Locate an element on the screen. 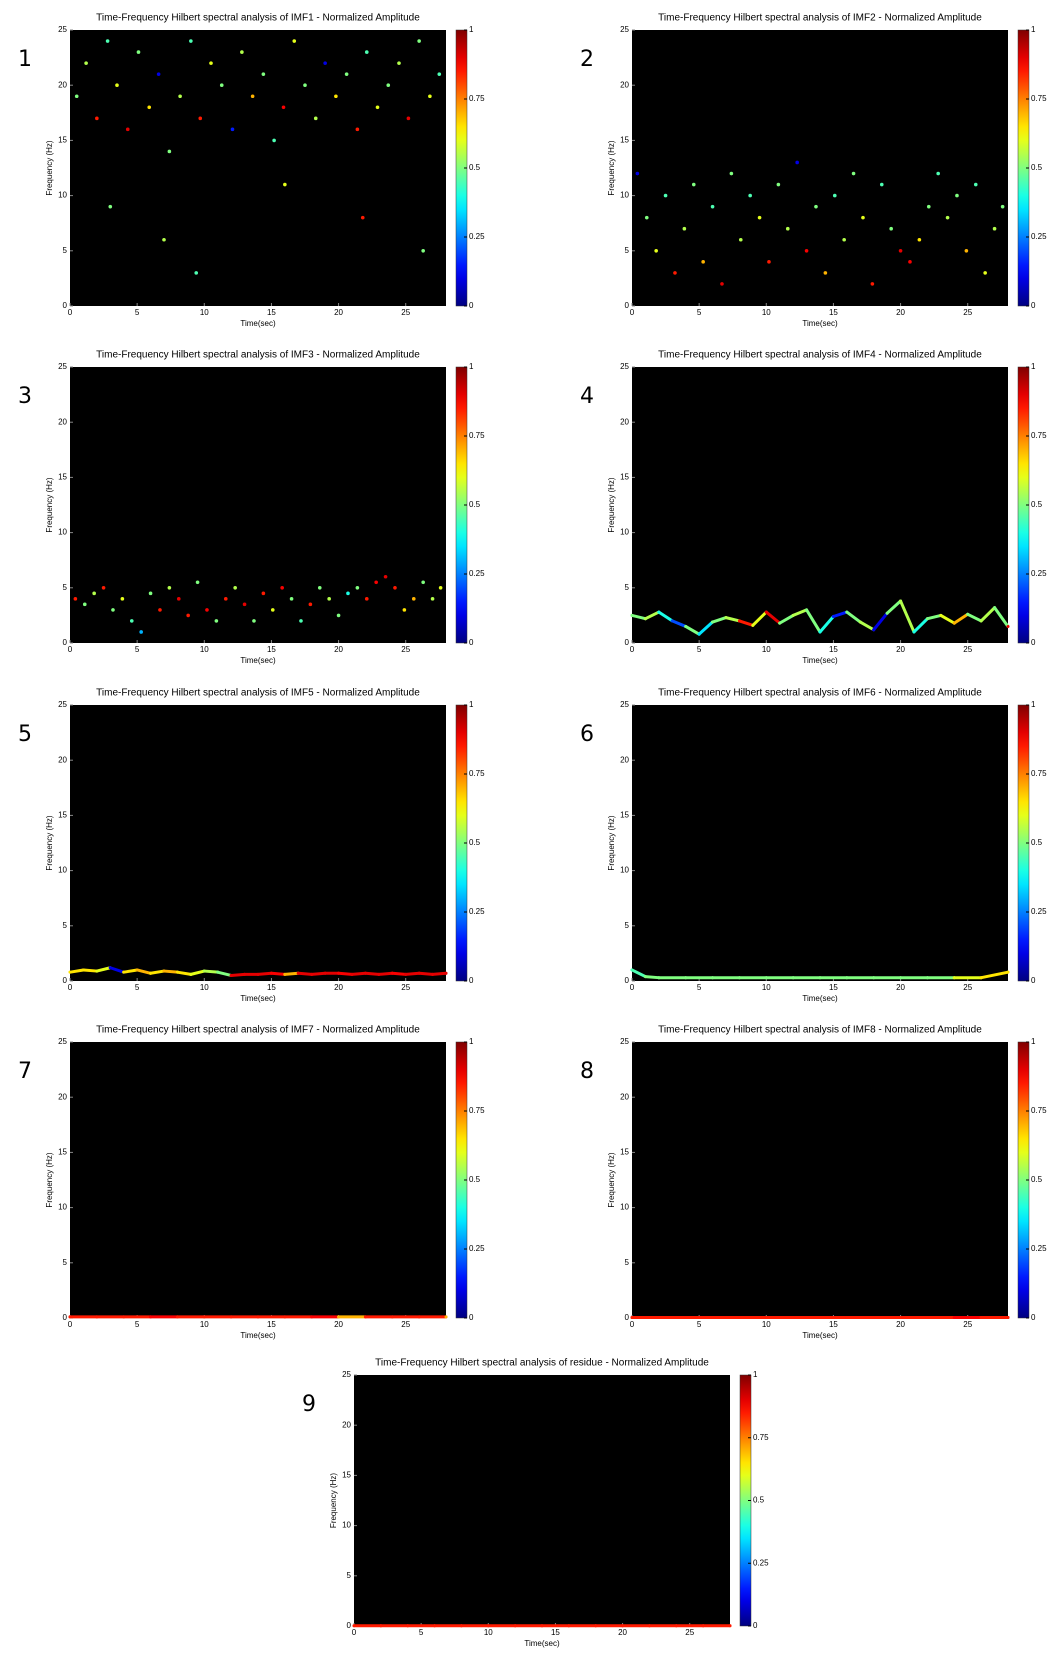  colorbar-tick-label: 1 is located at coordinates (1033, 704).